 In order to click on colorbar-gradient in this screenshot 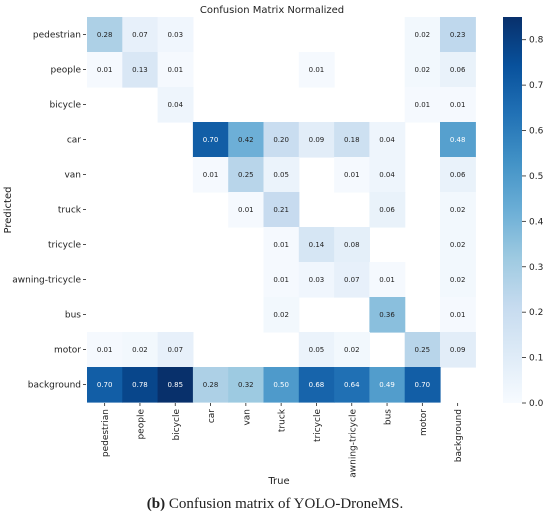, I will do `click(512, 210)`.